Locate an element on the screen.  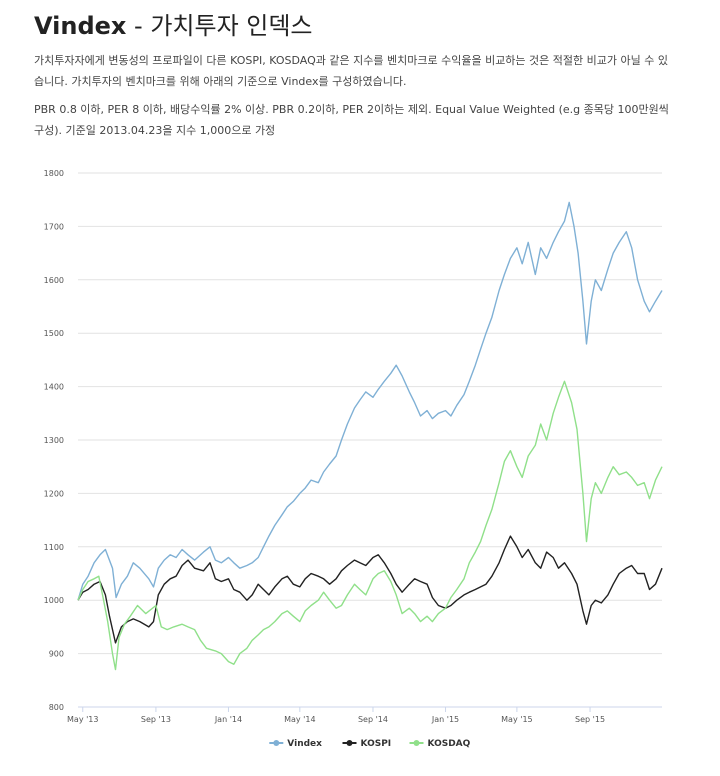
legend-item-vindex: Vindex is located at coordinates (295, 744).